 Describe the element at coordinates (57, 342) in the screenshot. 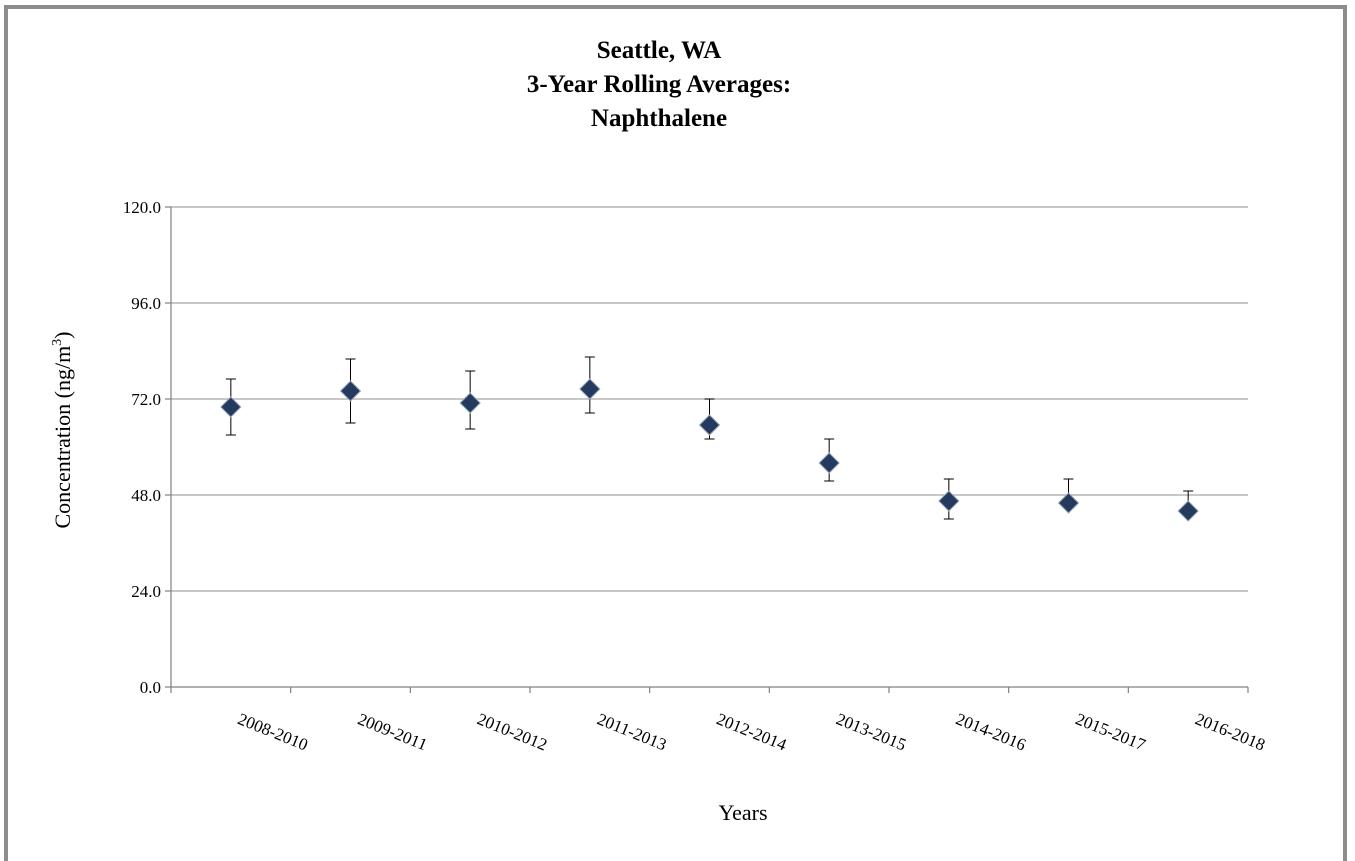

I see `y-axis-label-superscript: 3` at that location.